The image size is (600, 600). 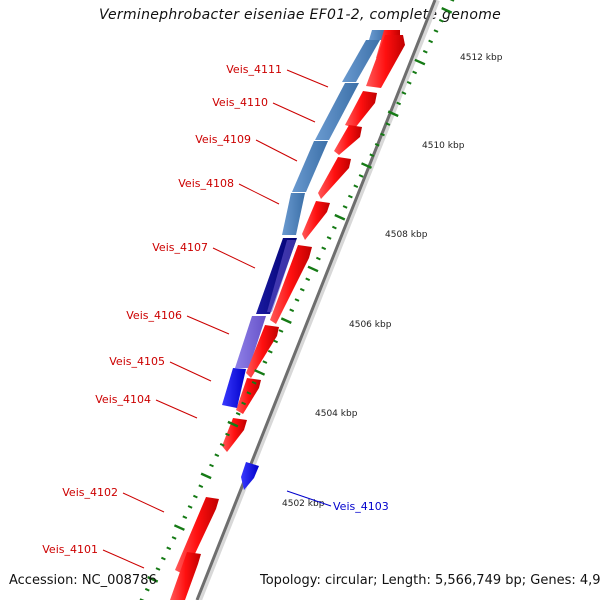 I want to click on tick-label: 4506 kbp, so click(x=370, y=325).